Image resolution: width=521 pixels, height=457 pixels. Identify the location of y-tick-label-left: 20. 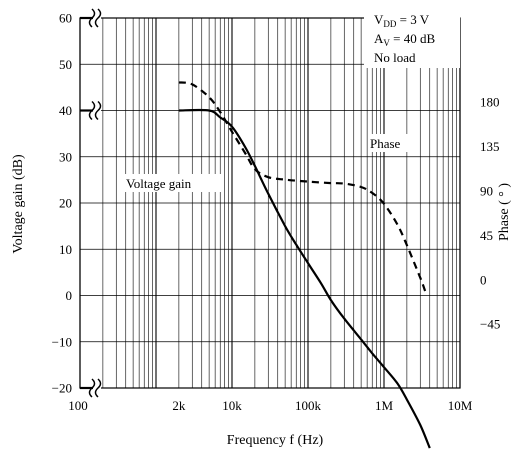
(65, 203).